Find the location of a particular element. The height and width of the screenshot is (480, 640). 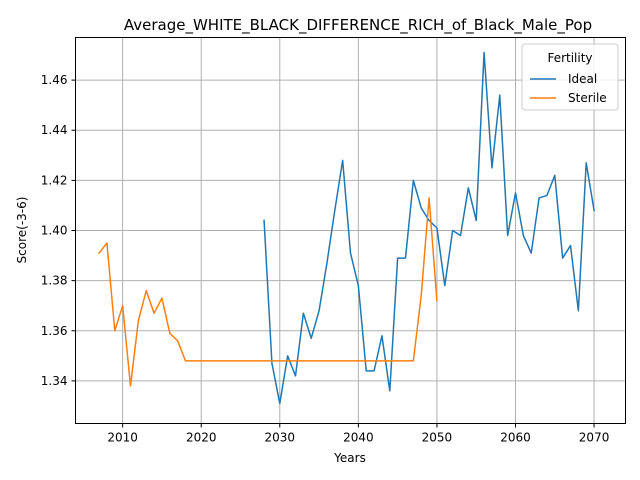

legend-label-sterile: Sterile is located at coordinates (587, 98).